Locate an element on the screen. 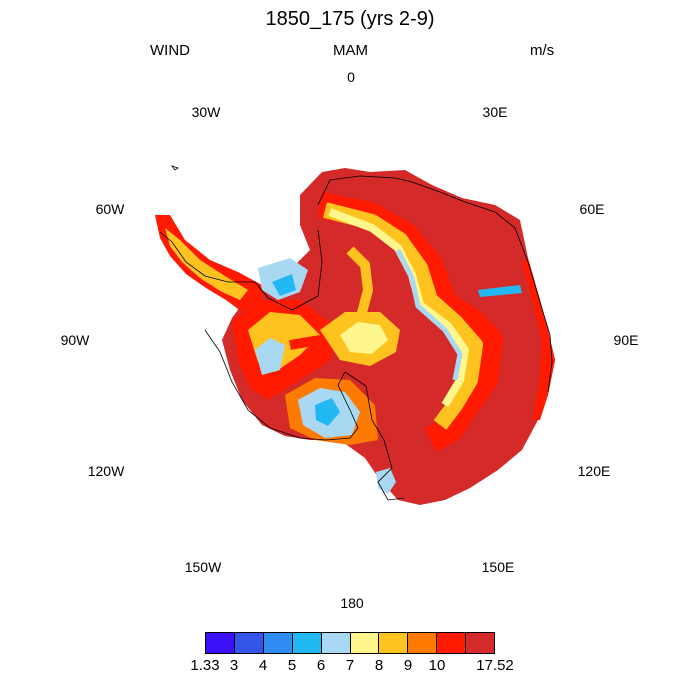 The width and height of the screenshot is (700, 700). field-region-coast-edge is located at coordinates (538, 339).